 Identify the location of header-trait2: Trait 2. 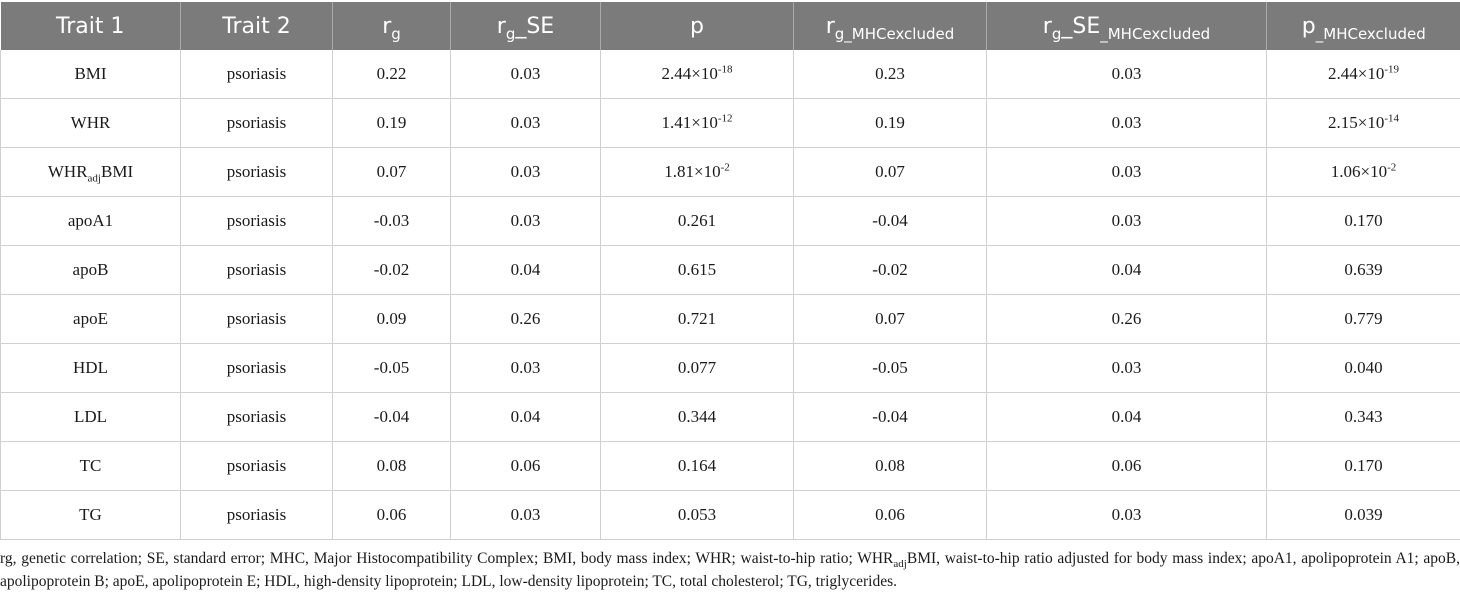
(256, 26).